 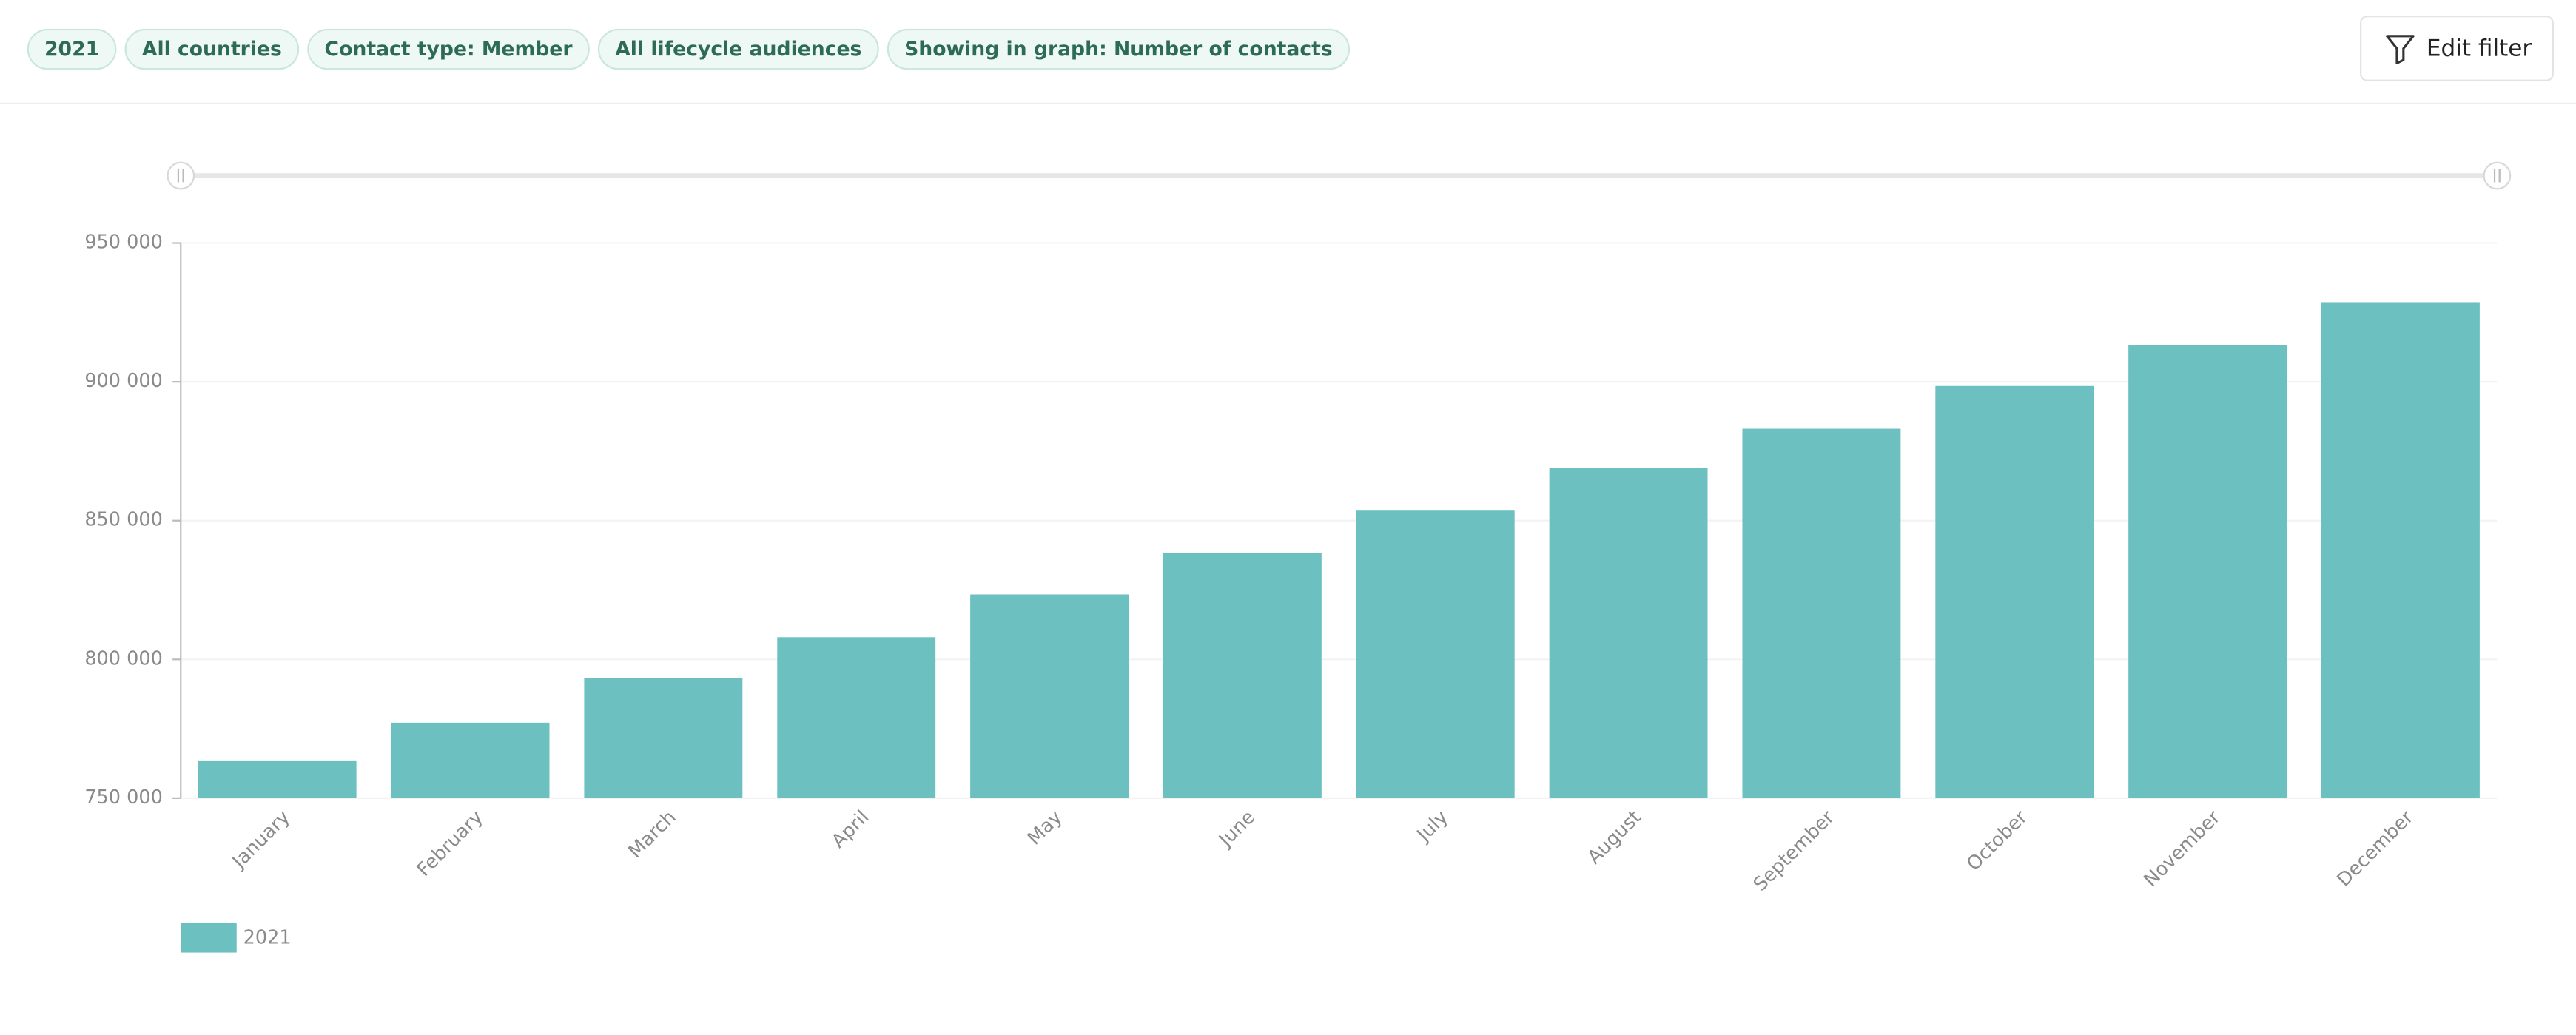 I want to click on y-tick-label: 800 000, so click(x=123, y=658).